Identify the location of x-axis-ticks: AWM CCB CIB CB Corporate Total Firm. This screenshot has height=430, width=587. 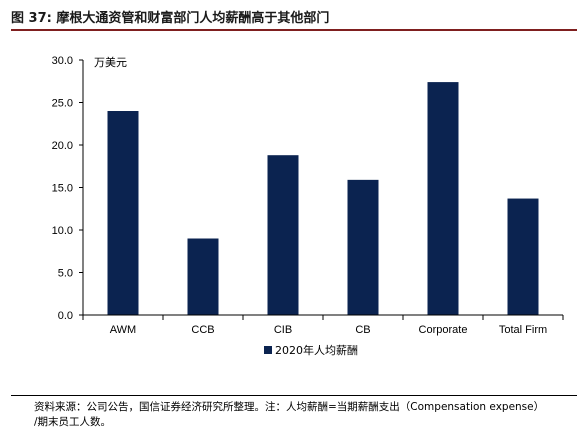
(323, 325).